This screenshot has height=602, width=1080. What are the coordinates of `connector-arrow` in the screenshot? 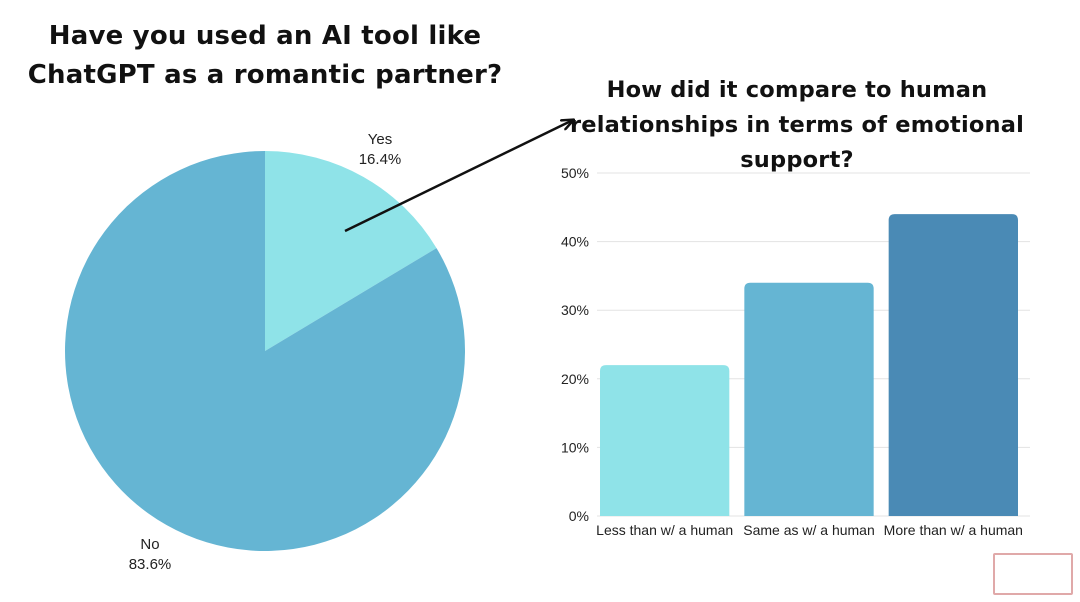 It's located at (458, 176).